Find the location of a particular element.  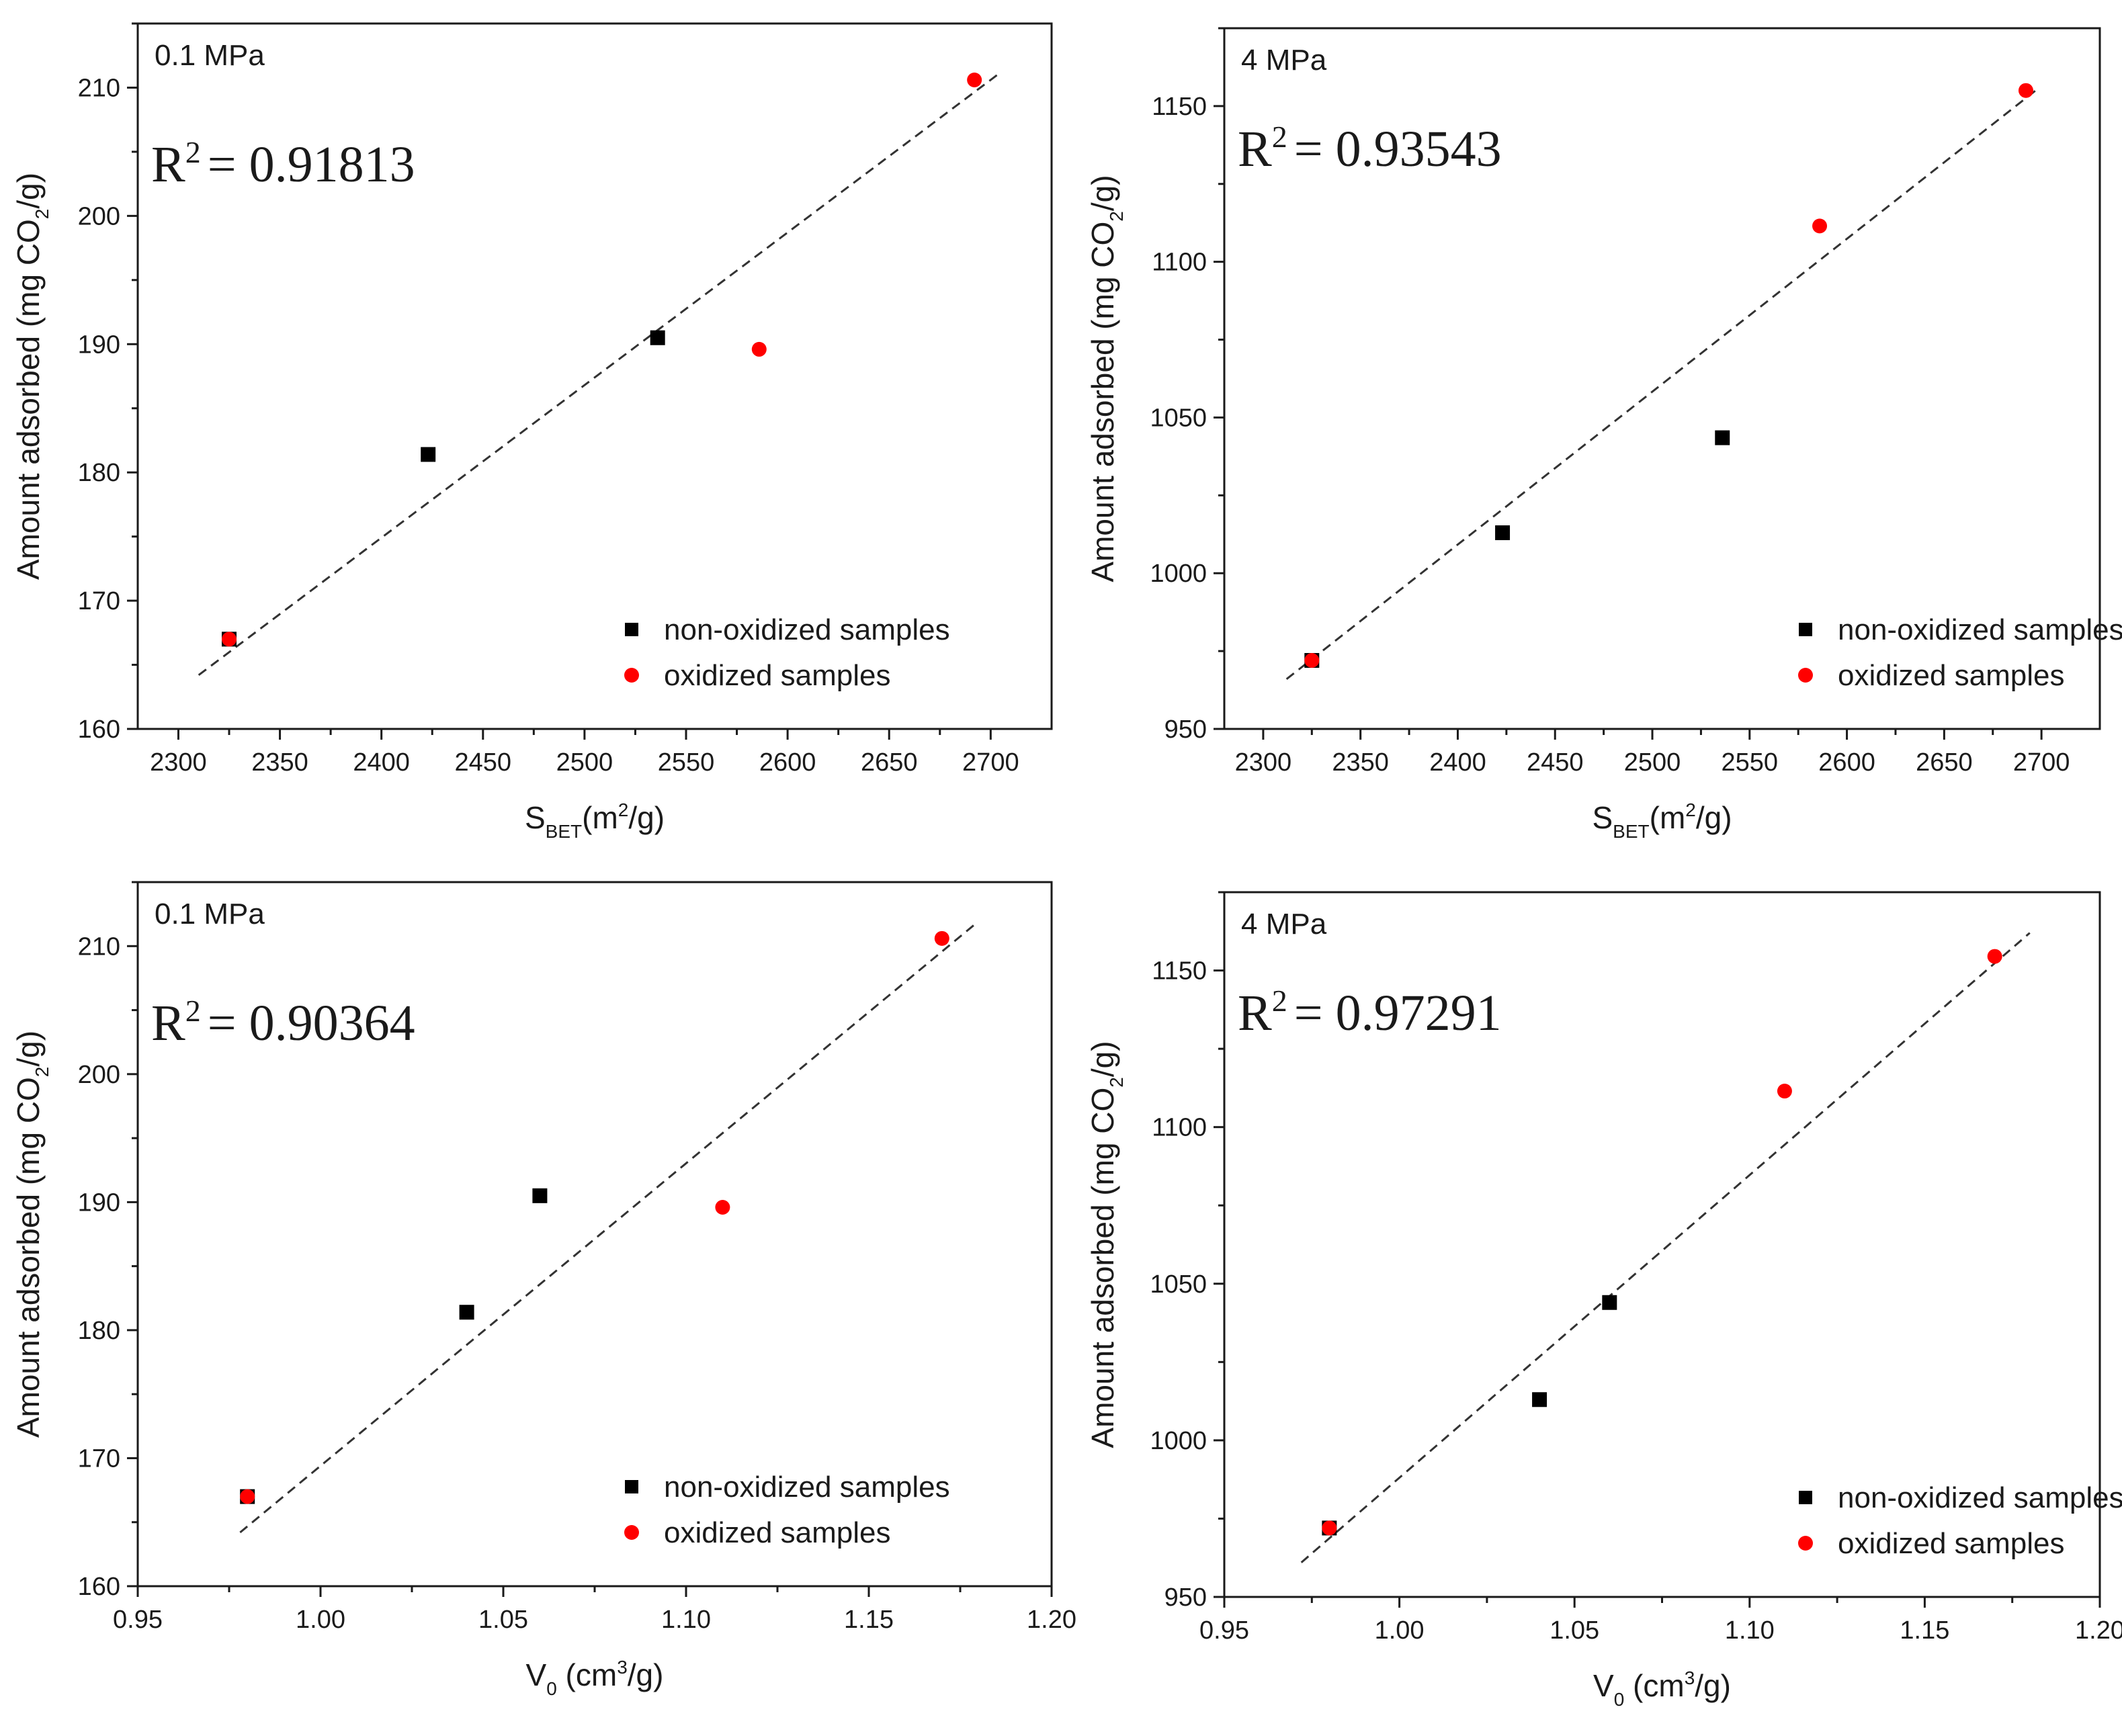

x-tick-label: 2300 is located at coordinates (178, 763).